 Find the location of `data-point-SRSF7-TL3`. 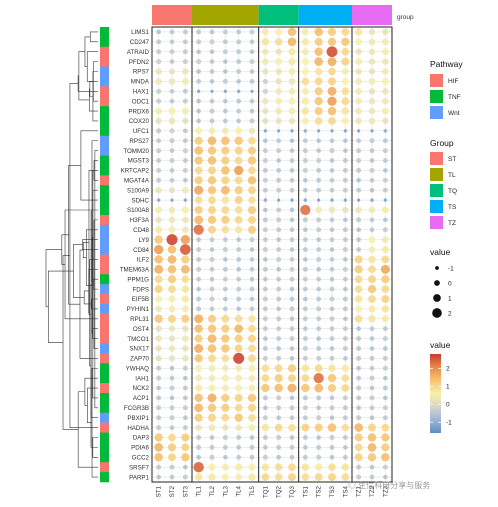

data-point-SRSF7-TL3 is located at coordinates (225, 467).